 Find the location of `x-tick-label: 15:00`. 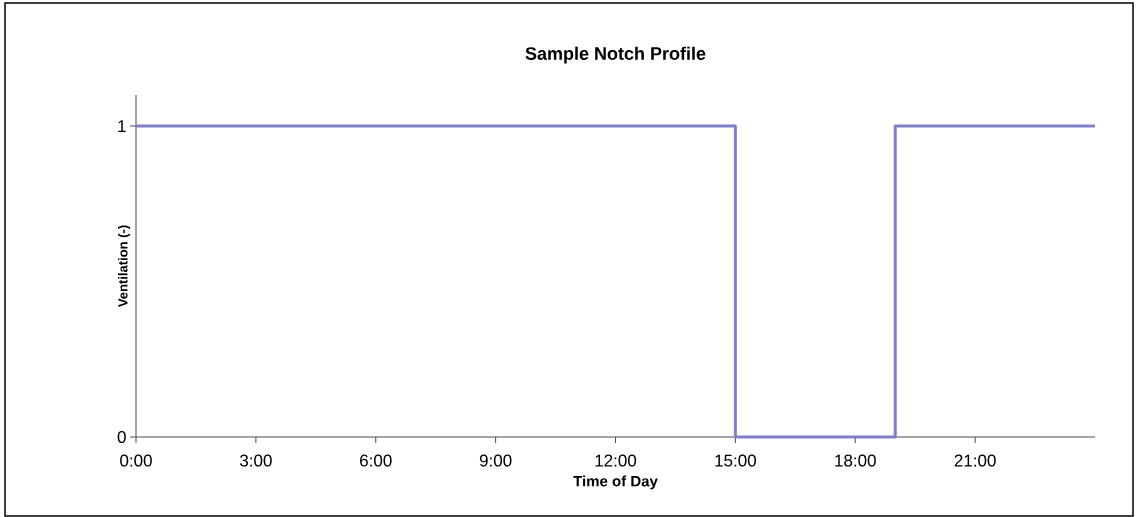

x-tick-label: 15:00 is located at coordinates (735, 460).